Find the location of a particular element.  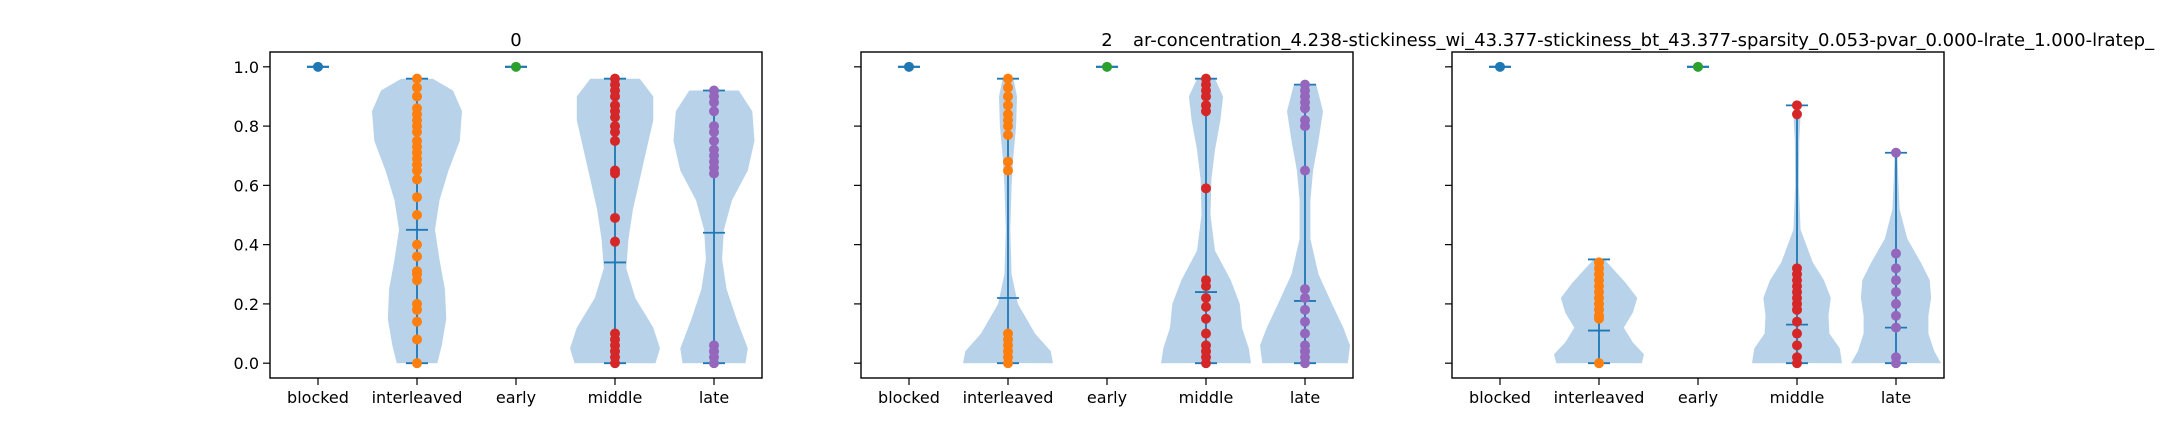

panel-title: 2 is located at coordinates (1106, 40).